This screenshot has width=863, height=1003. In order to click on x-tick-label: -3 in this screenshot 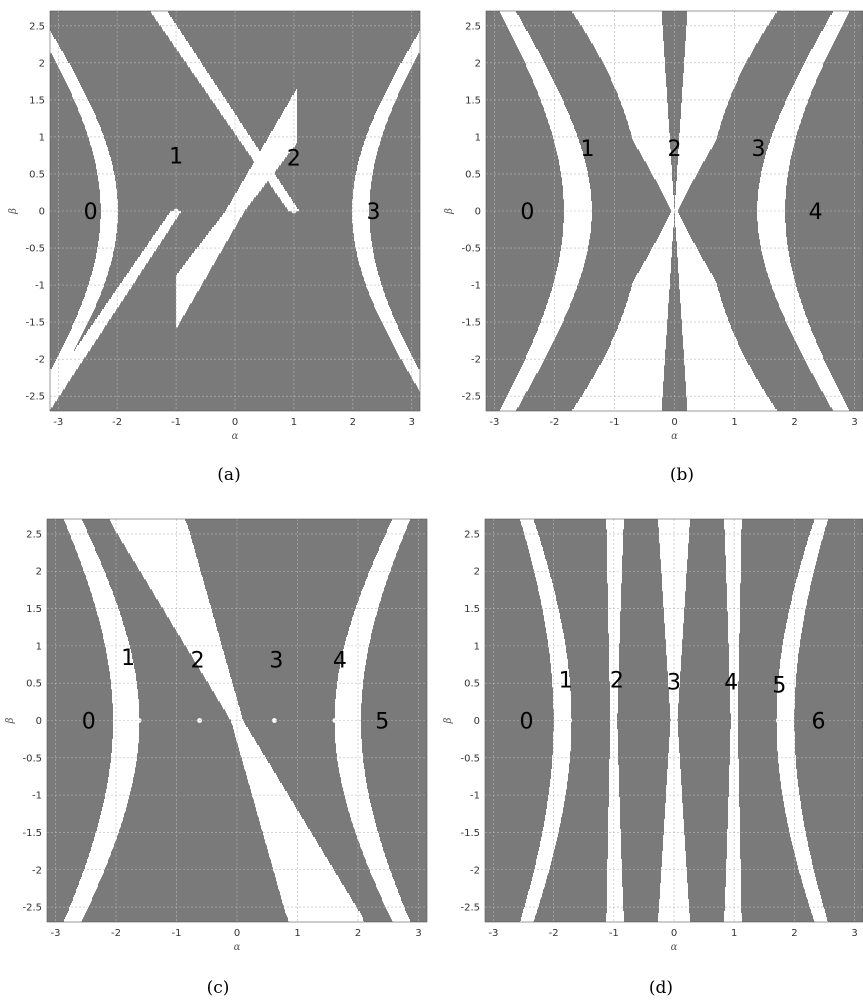, I will do `click(58, 422)`.